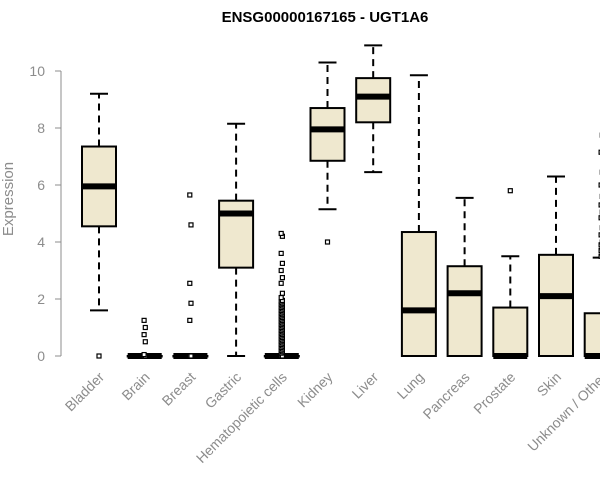 The image size is (600, 500). What do you see at coordinates (135, 386) in the screenshot?
I see `x-tick-label: Brain` at bounding box center [135, 386].